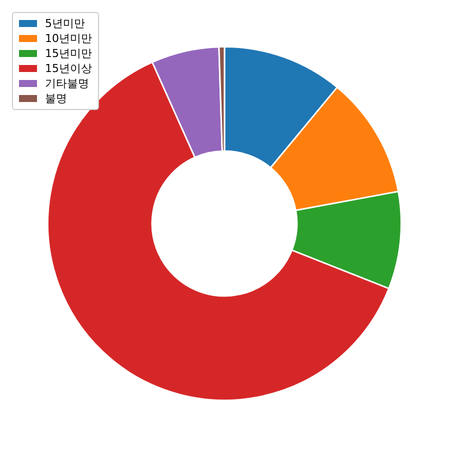 This screenshot has width=449, height=449. I want to click on legend-label: 불명, so click(56, 98).